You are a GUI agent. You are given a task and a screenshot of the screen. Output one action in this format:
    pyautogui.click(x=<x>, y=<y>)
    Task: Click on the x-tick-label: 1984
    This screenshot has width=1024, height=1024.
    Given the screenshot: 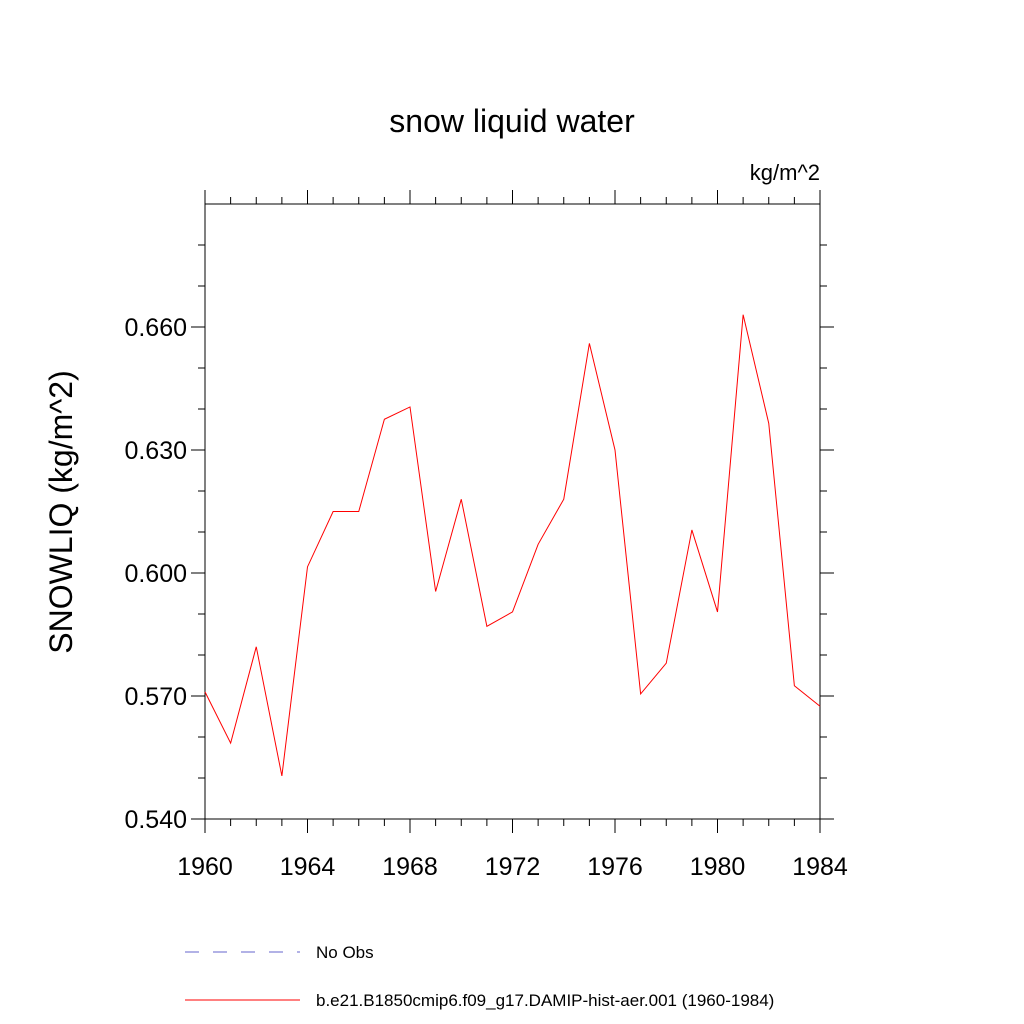 What is the action you would take?
    pyautogui.click(x=820, y=867)
    